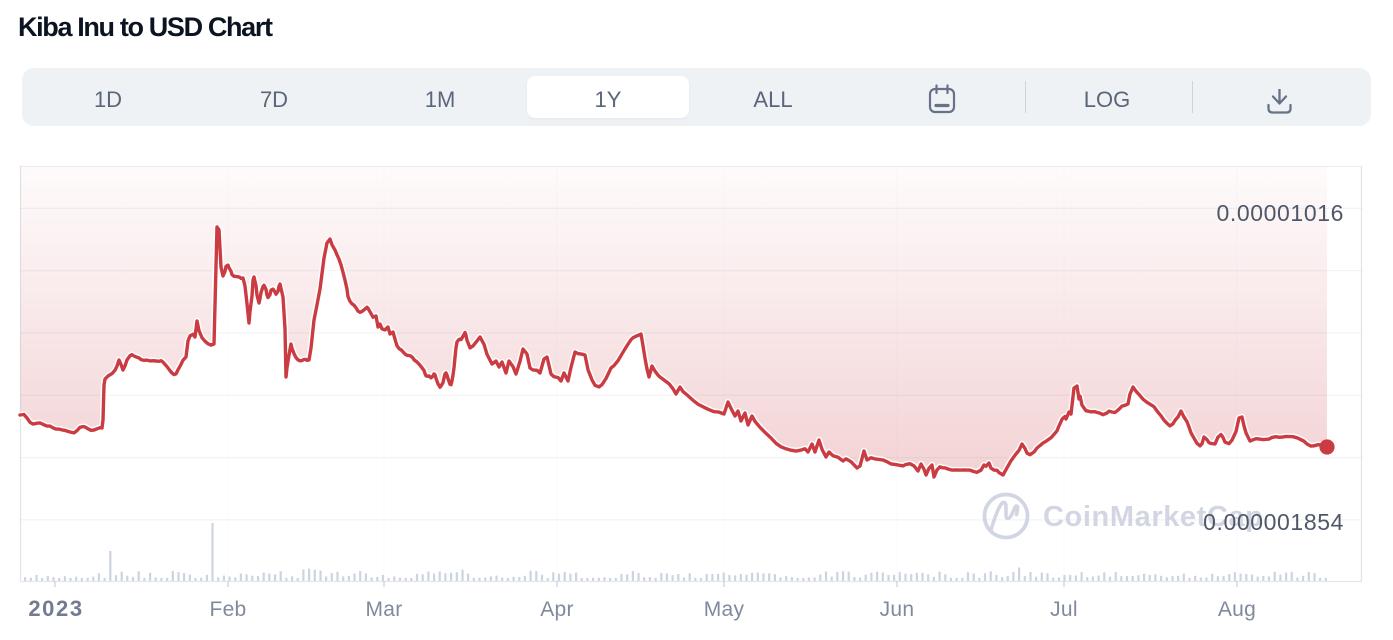  Describe the element at coordinates (1237, 609) in the screenshot. I see `svg-text: Aug` at that location.